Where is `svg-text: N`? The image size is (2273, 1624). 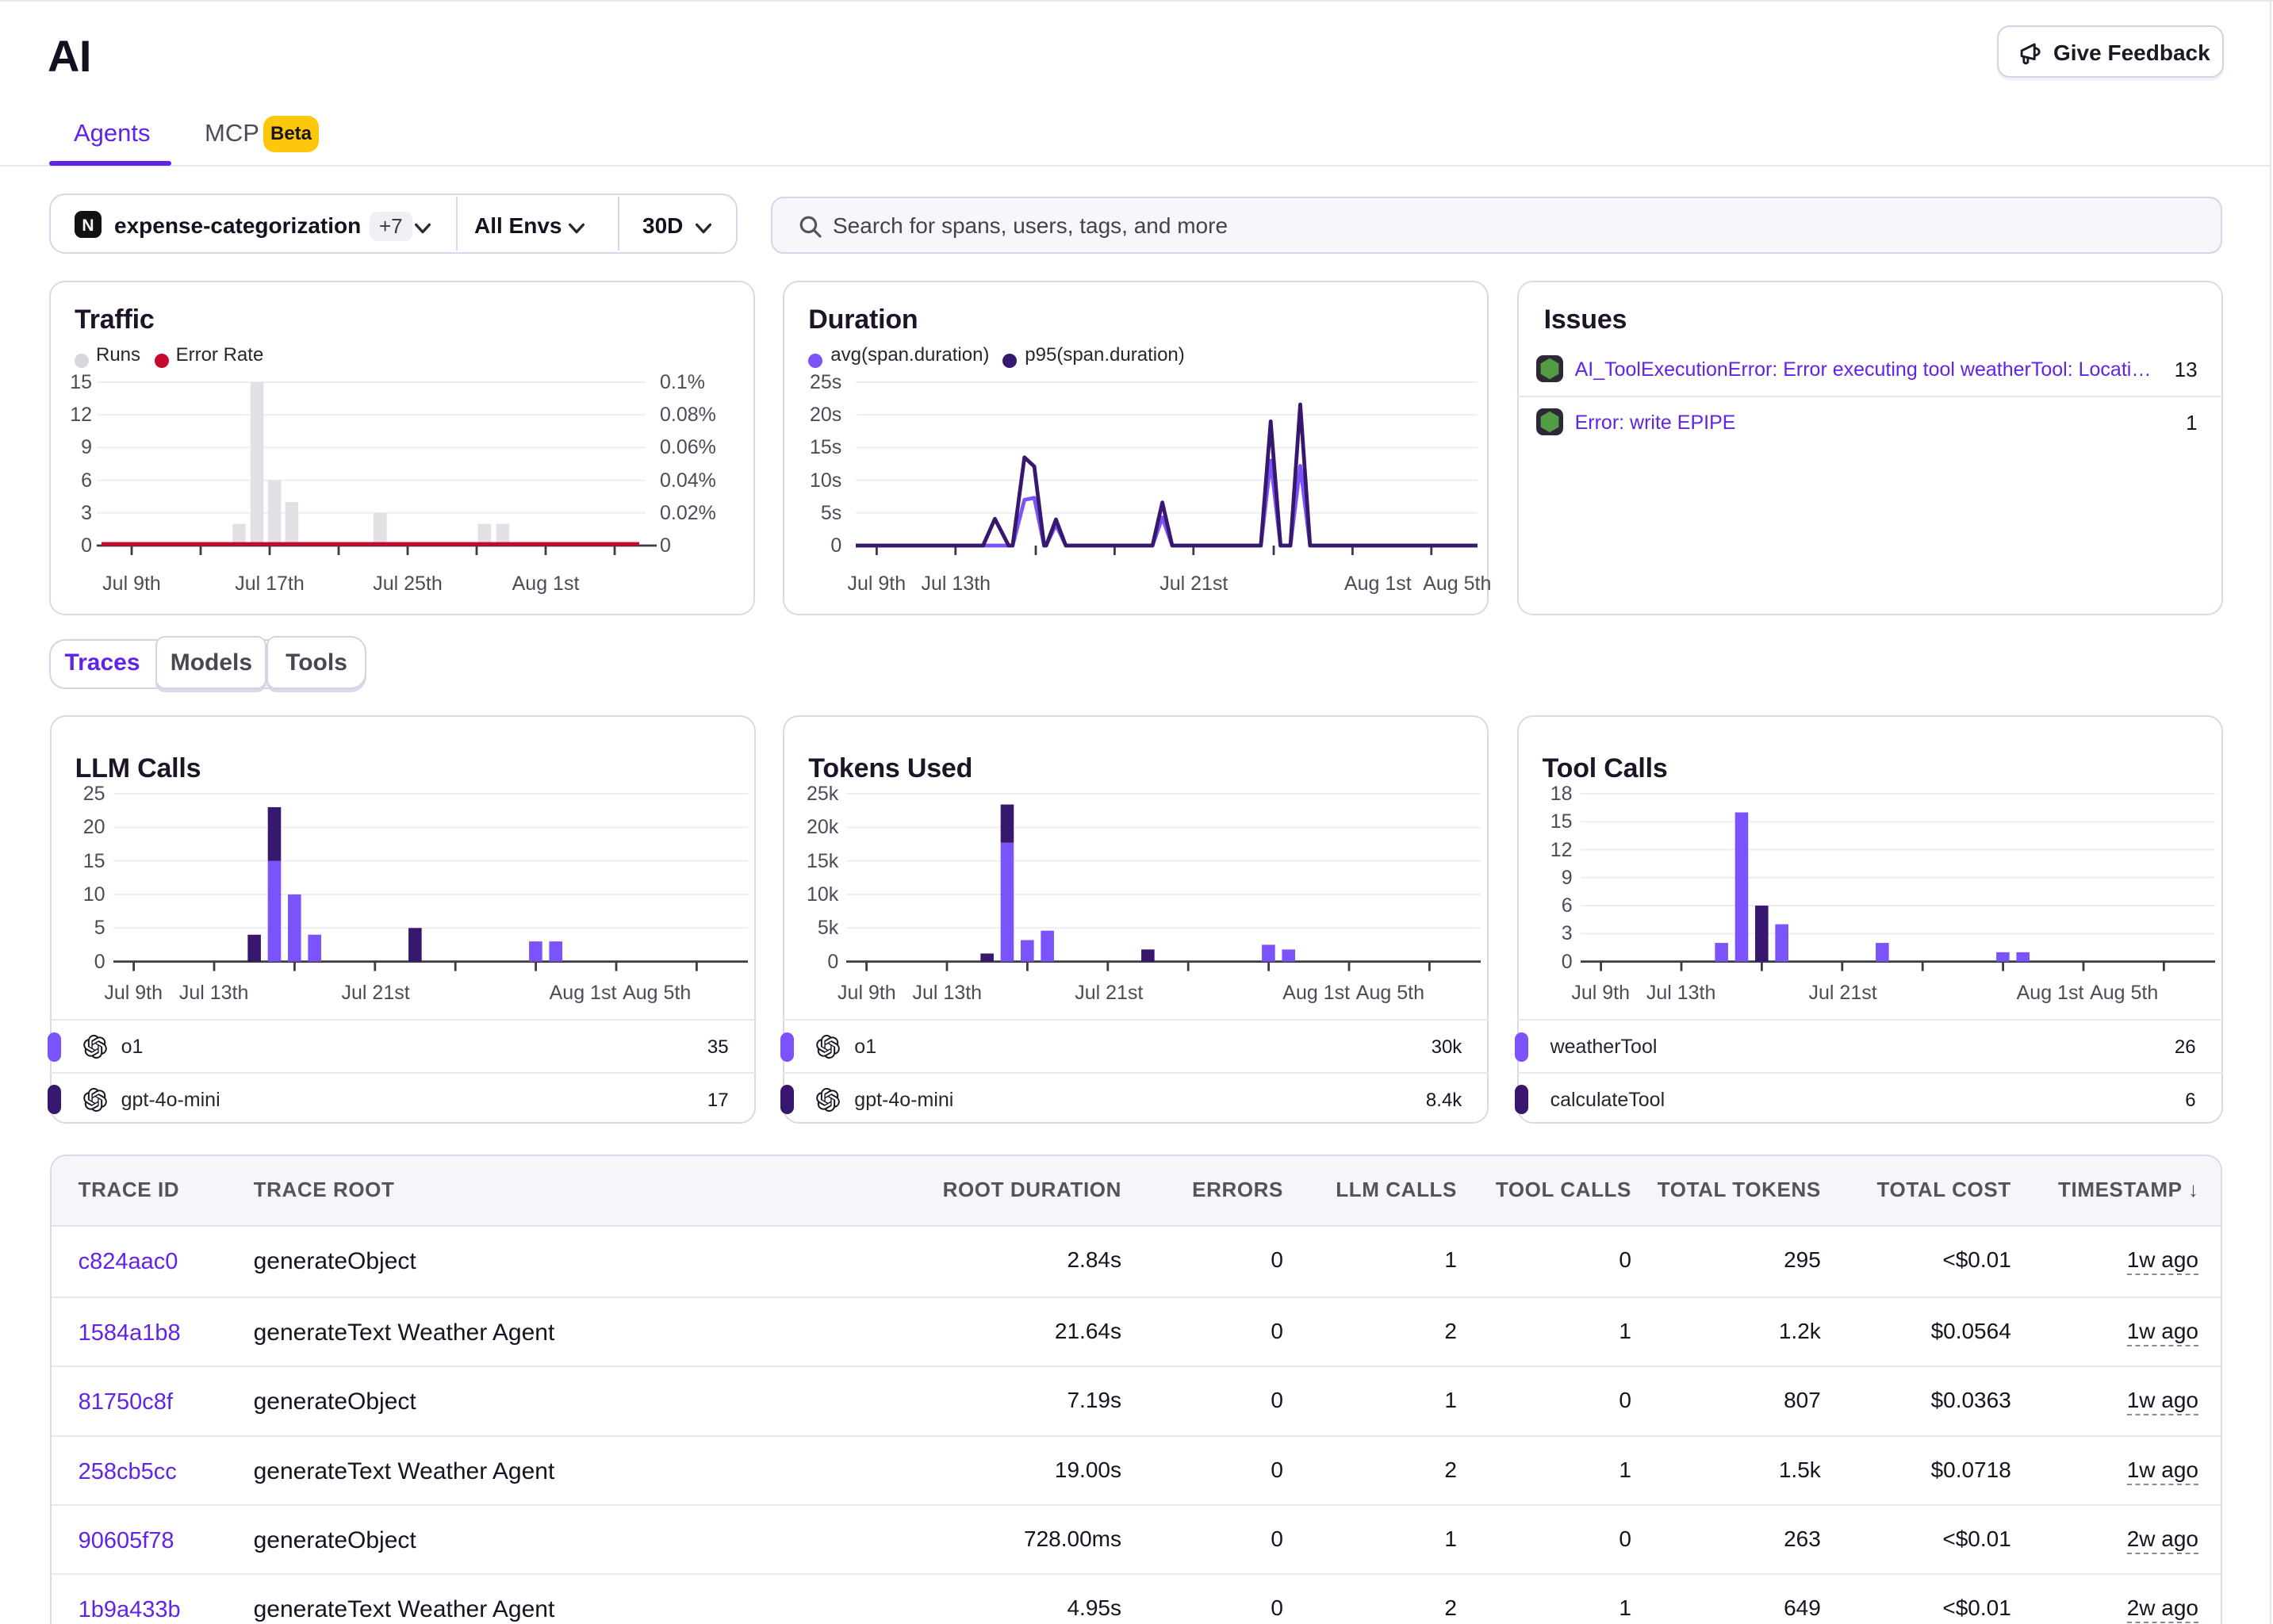
svg-text: N is located at coordinates (88, 225).